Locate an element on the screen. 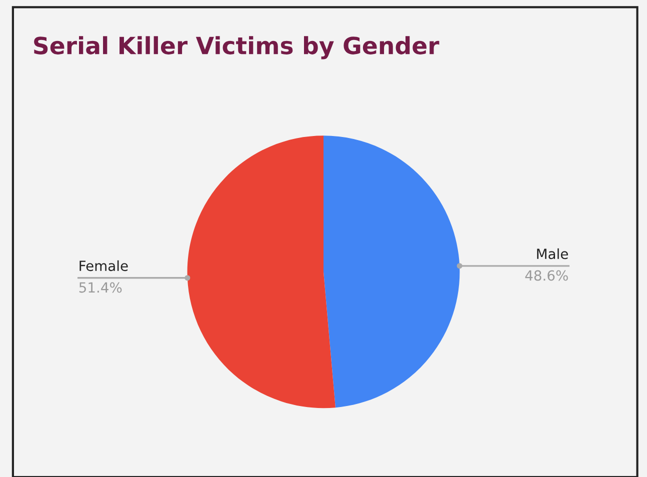  slice-label: Male is located at coordinates (552, 254).